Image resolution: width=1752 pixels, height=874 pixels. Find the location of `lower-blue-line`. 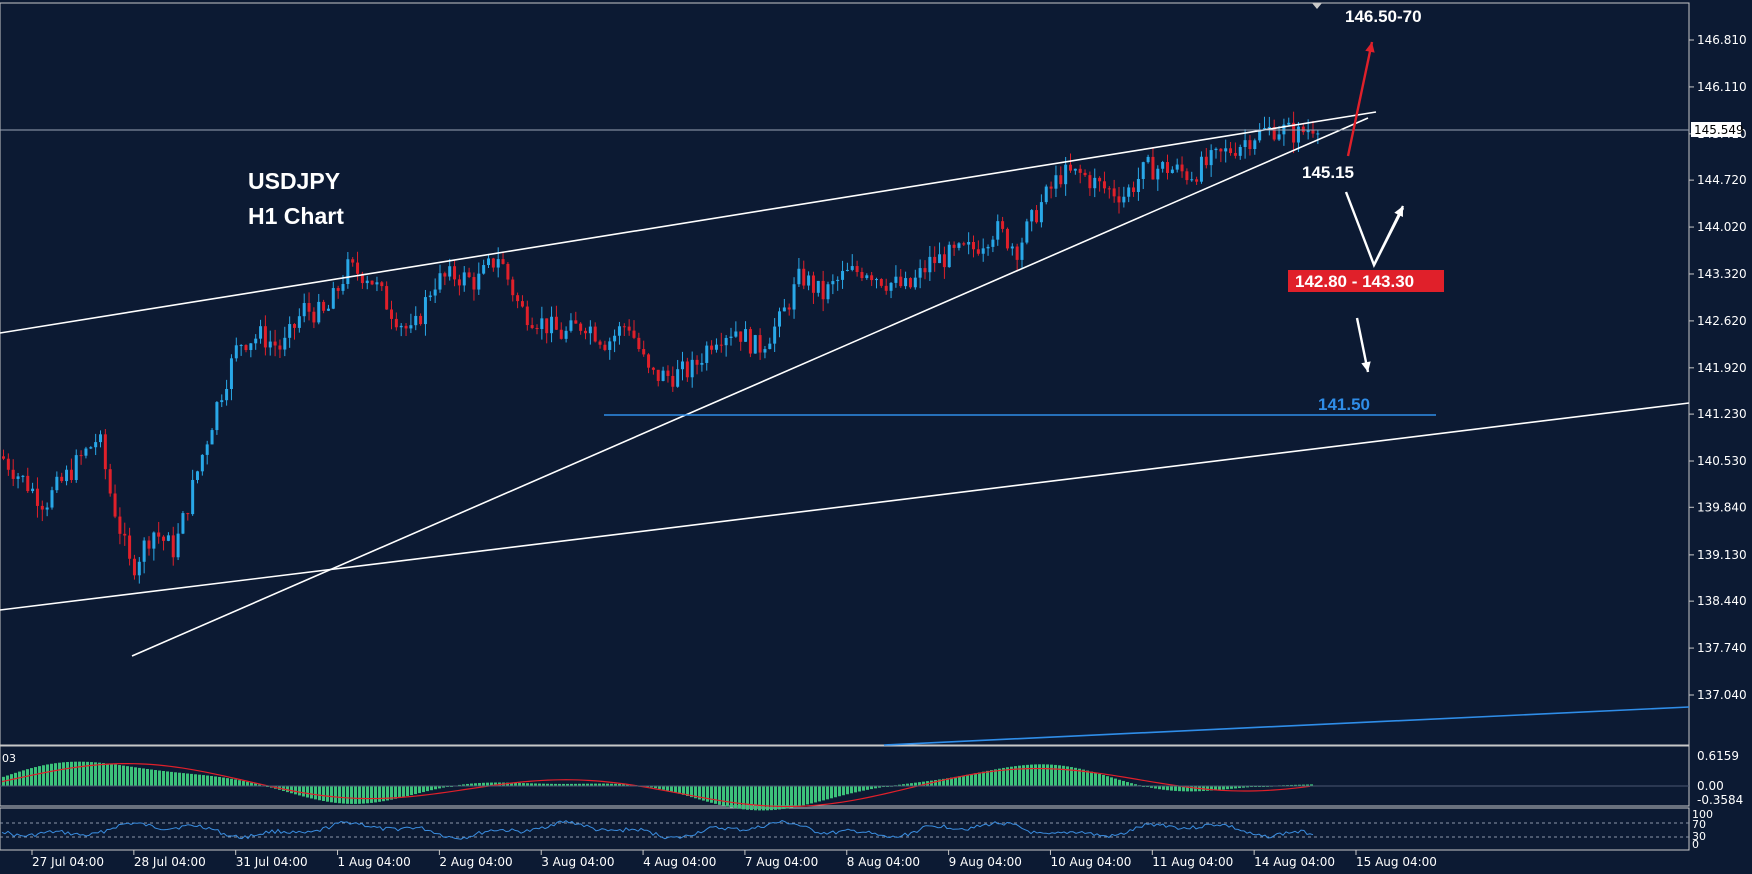

lower-blue-line is located at coordinates (1286, 726).